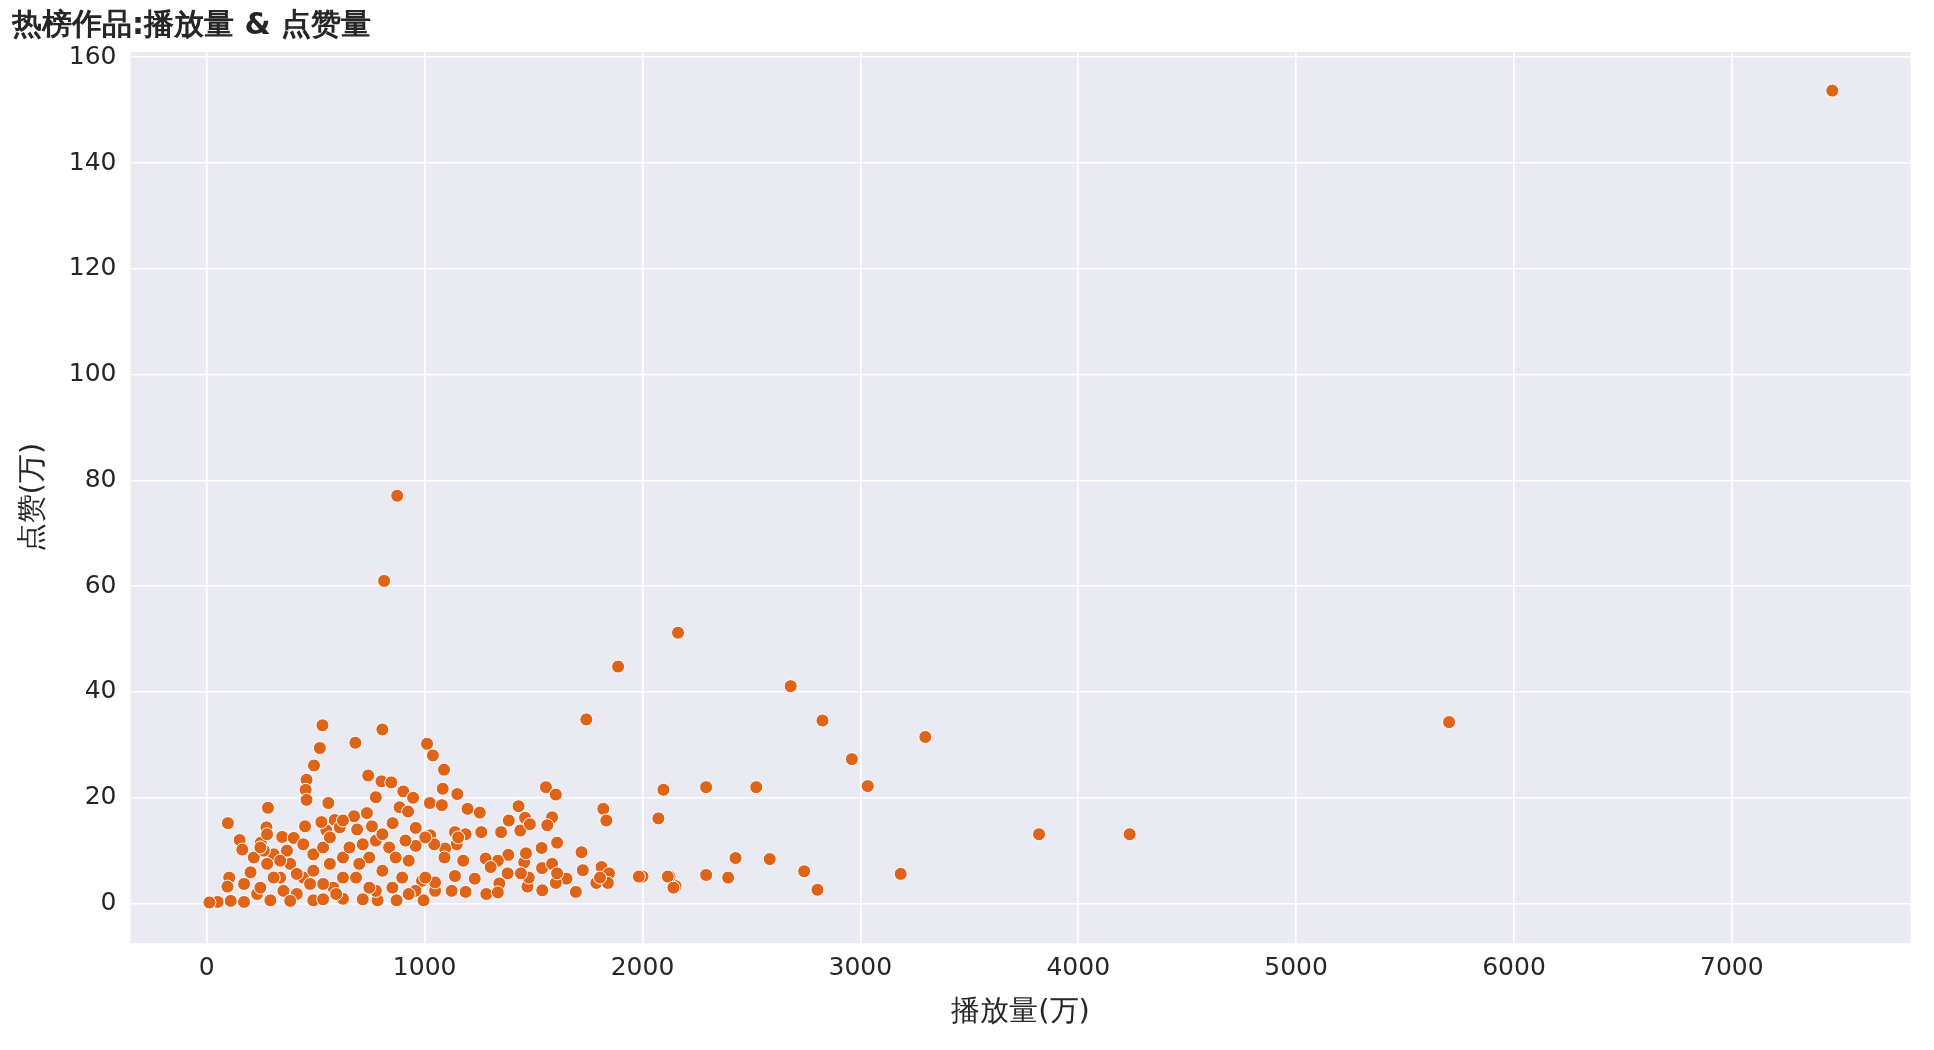 This screenshot has height=1050, width=1934. I want to click on y-tick-label: 120, so click(92, 267).